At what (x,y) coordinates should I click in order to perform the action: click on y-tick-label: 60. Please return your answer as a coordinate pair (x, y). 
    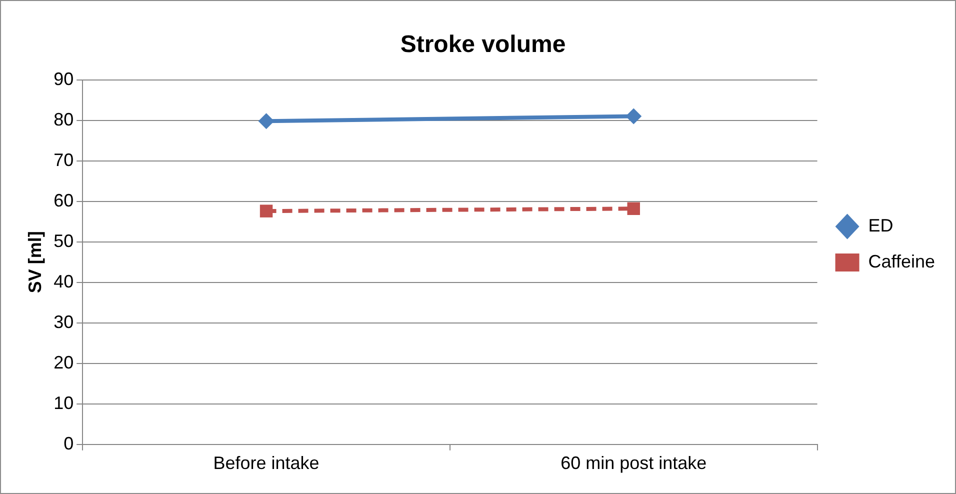
    Looking at the image, I should click on (64, 200).